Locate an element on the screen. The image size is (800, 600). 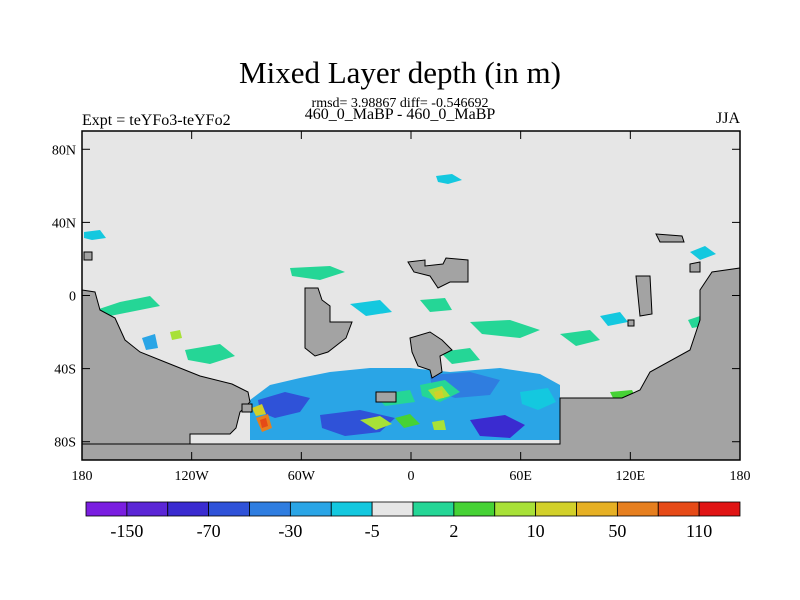
colorbar-label: 10 is located at coordinates (536, 531).